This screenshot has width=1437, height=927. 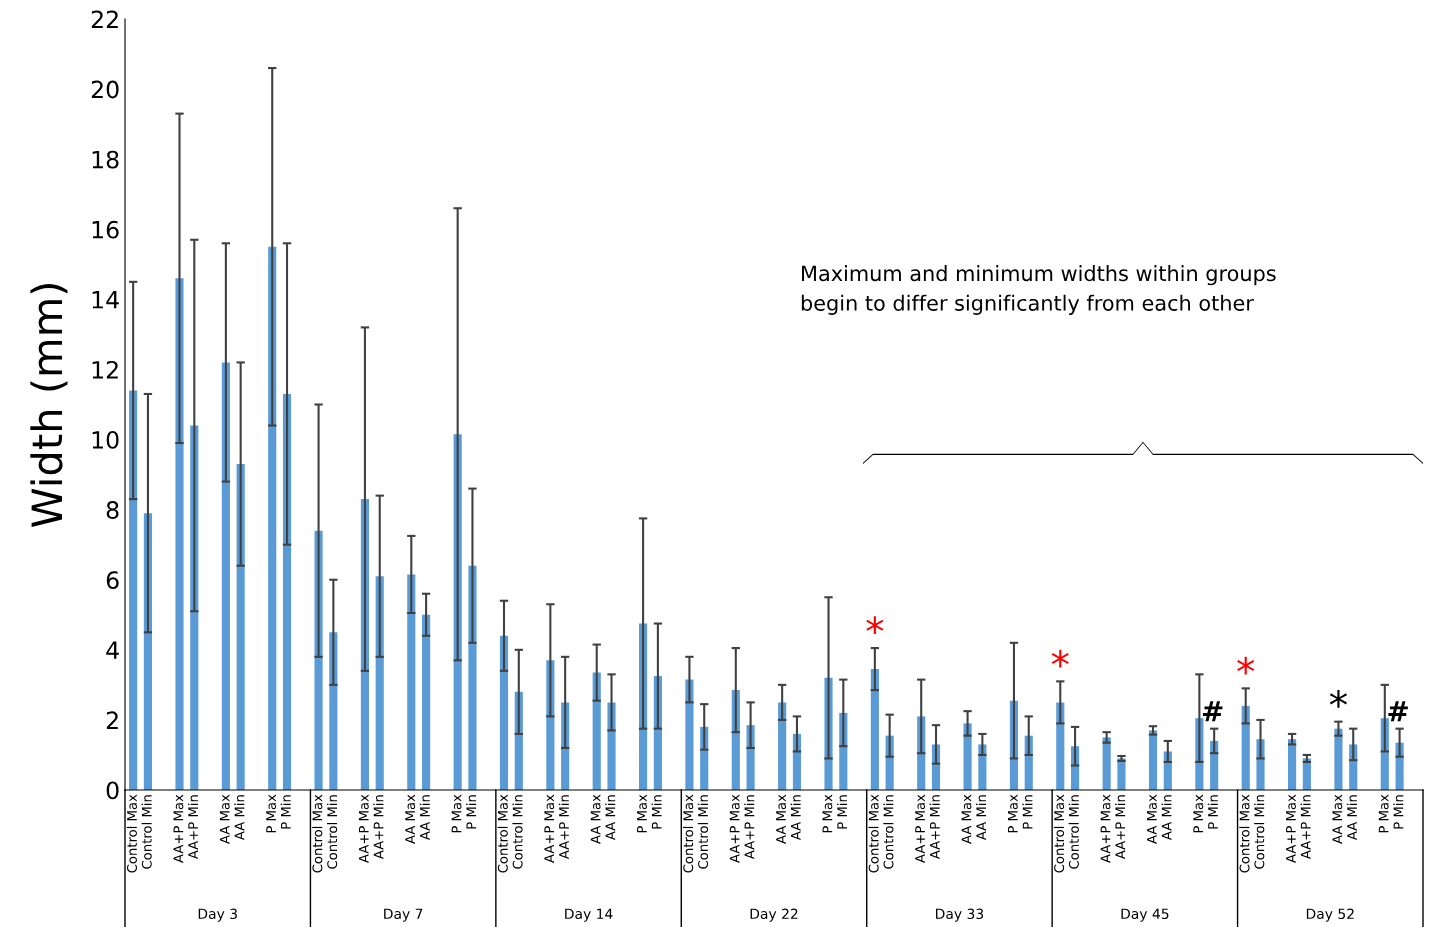 What do you see at coordinates (112, 720) in the screenshot?
I see `y-tick-label: 2` at bounding box center [112, 720].